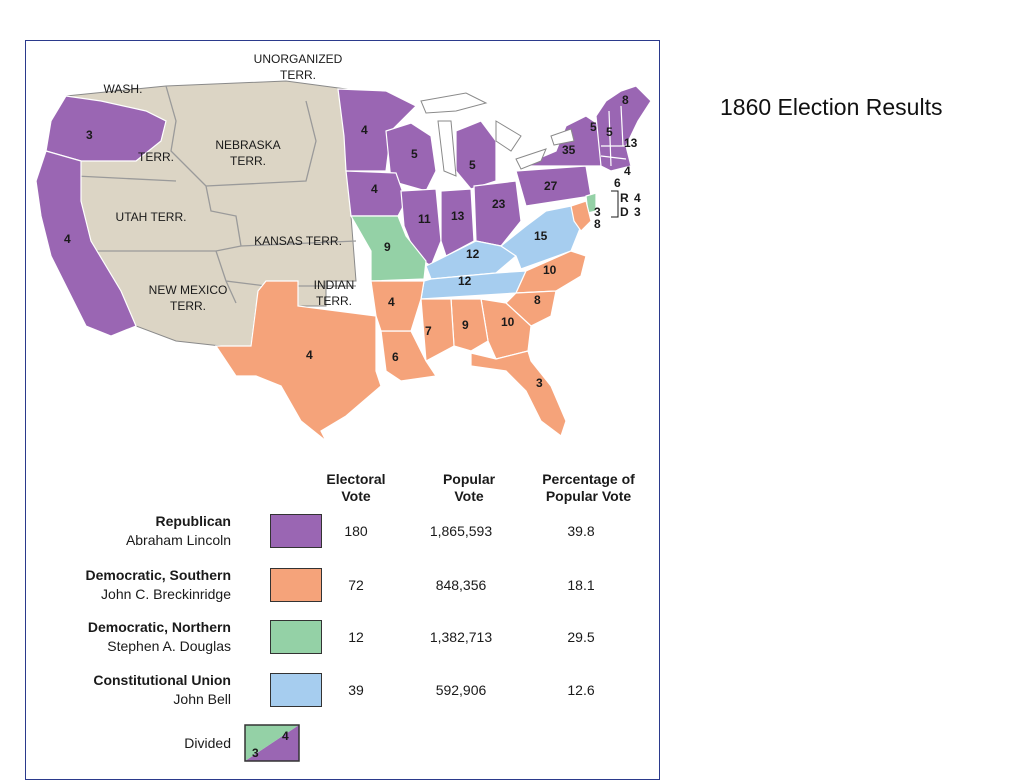 Image resolution: width=1024 pixels, height=780 pixels. Describe the element at coordinates (631, 143) in the screenshot. I see `votes-massachusetts: 13` at that location.